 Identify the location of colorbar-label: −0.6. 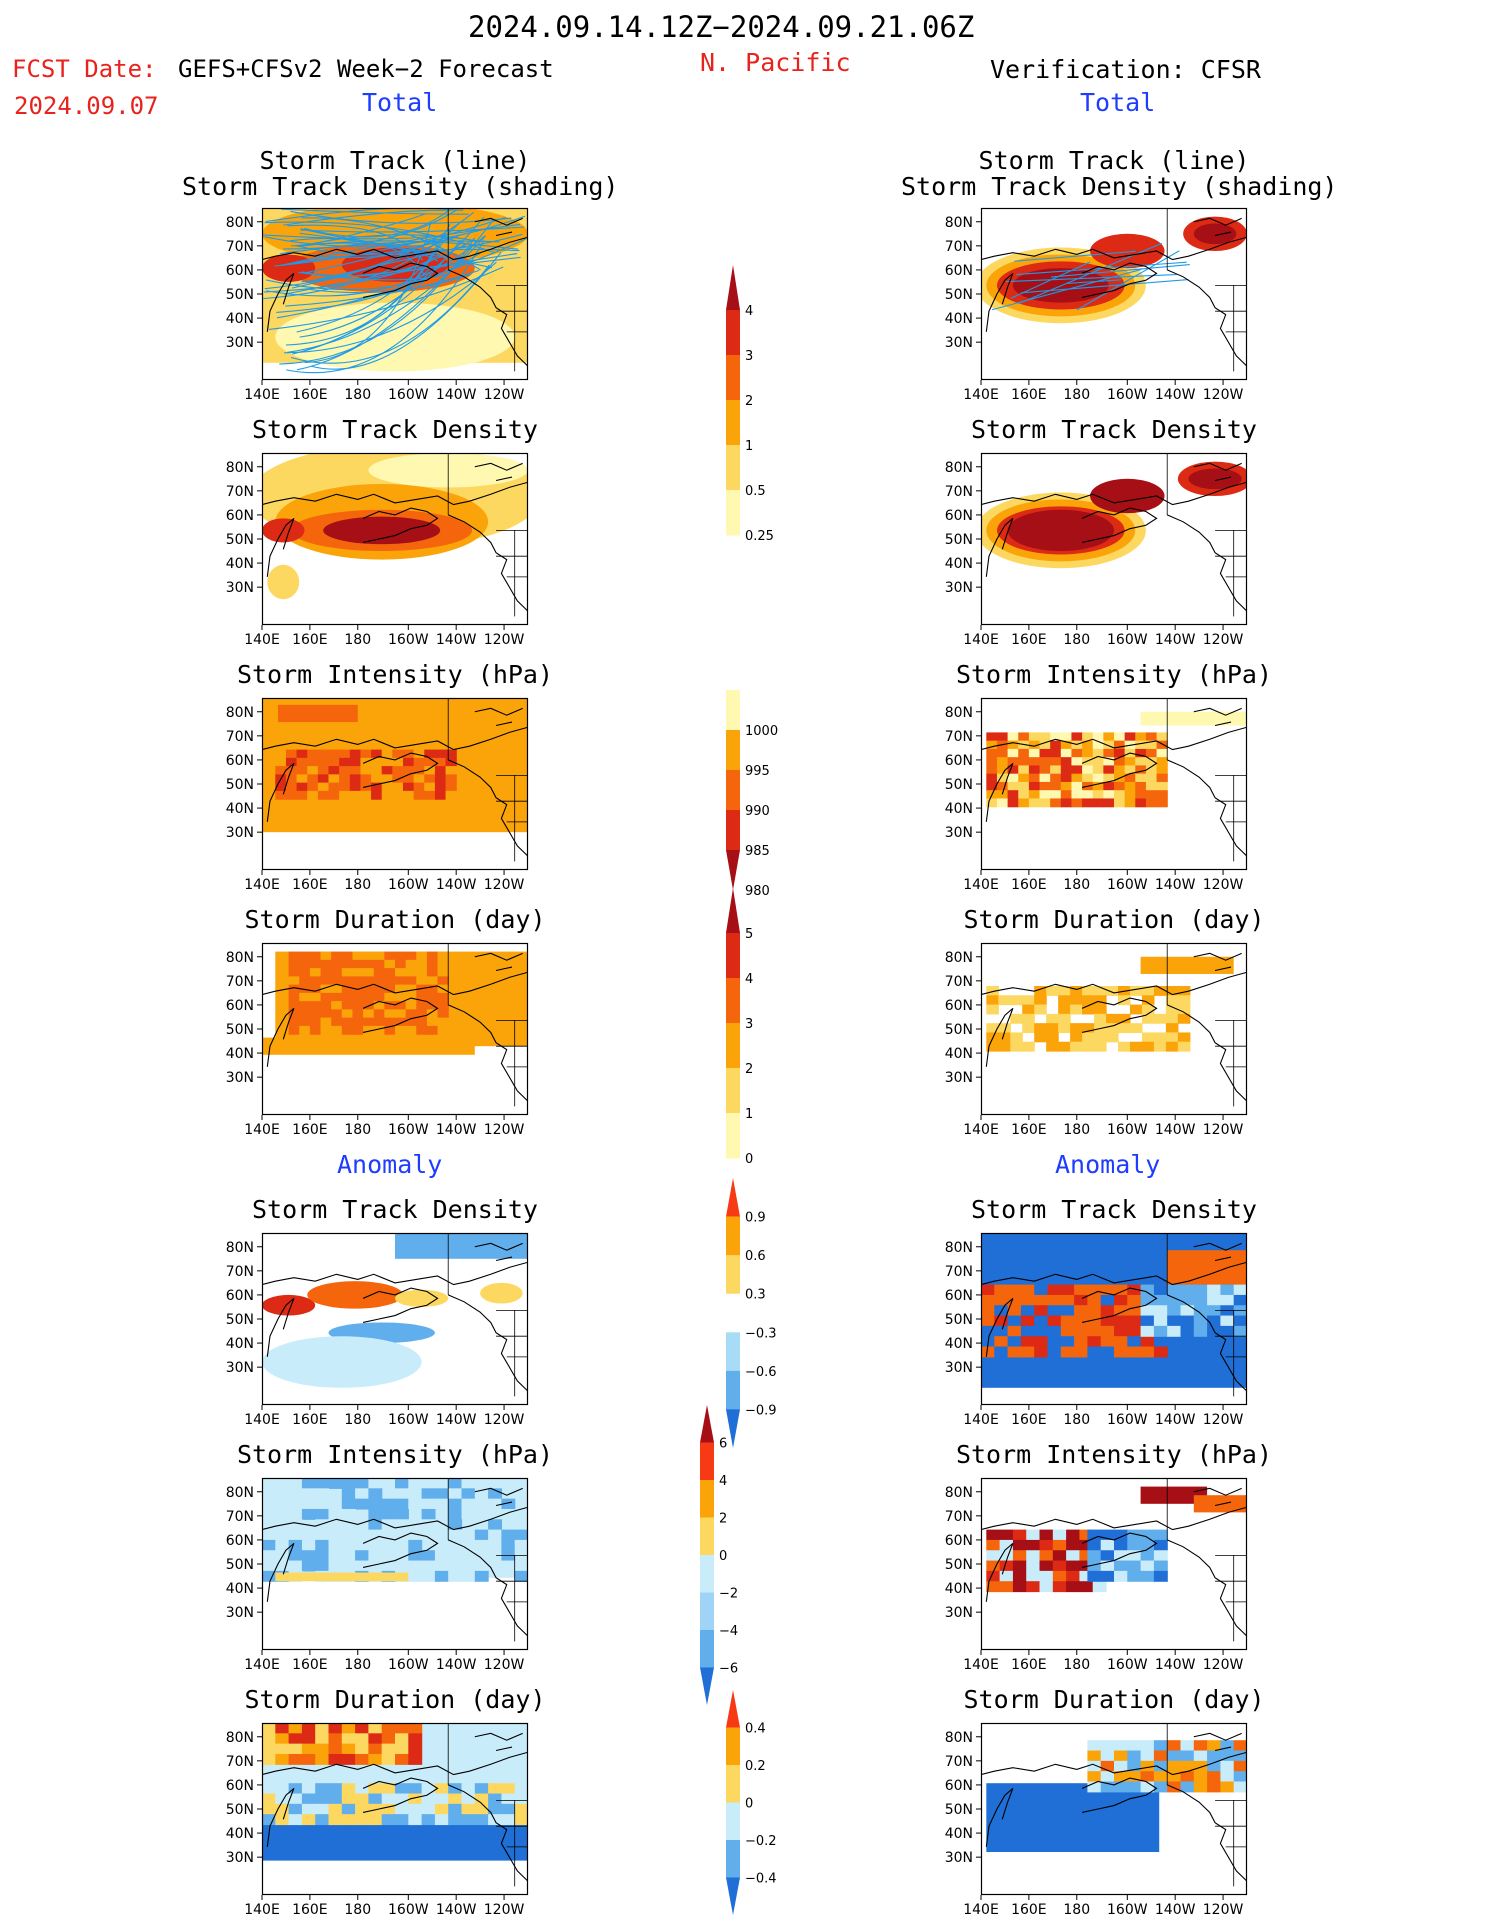
(761, 1372).